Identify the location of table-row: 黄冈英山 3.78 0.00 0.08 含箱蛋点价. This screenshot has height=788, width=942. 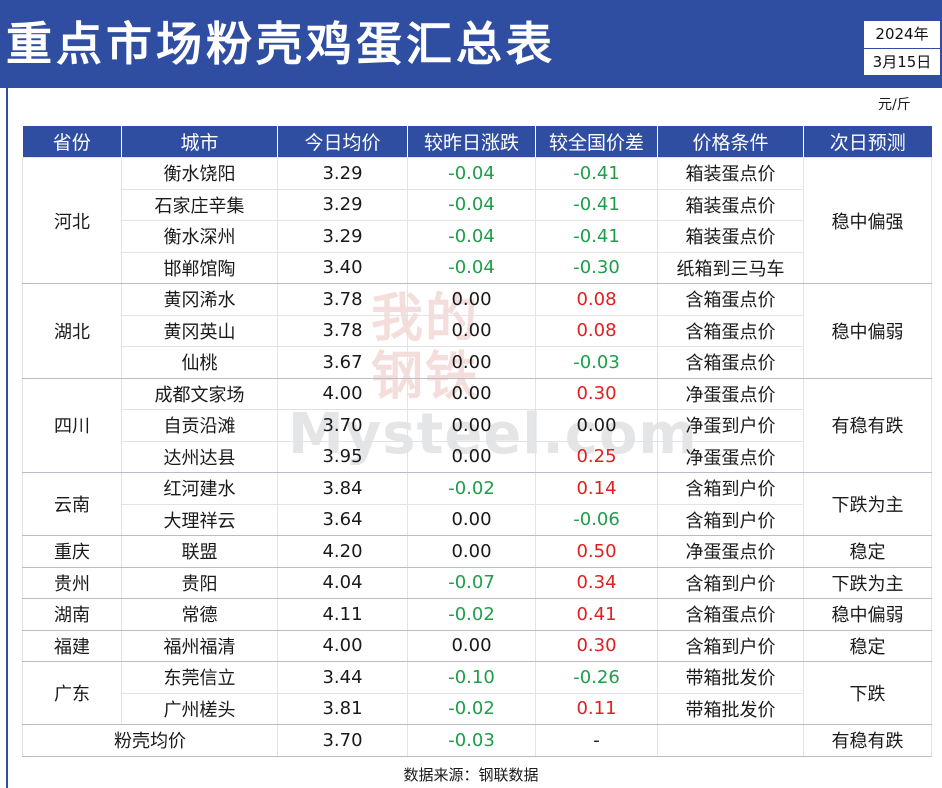
(477, 330).